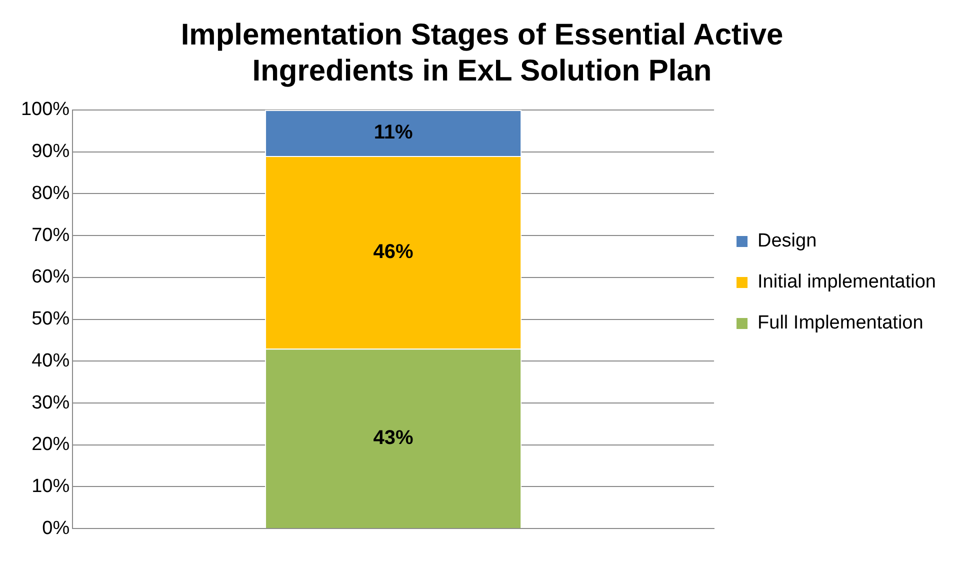 This screenshot has width=957, height=575. I want to click on data-label: 46%, so click(393, 251).